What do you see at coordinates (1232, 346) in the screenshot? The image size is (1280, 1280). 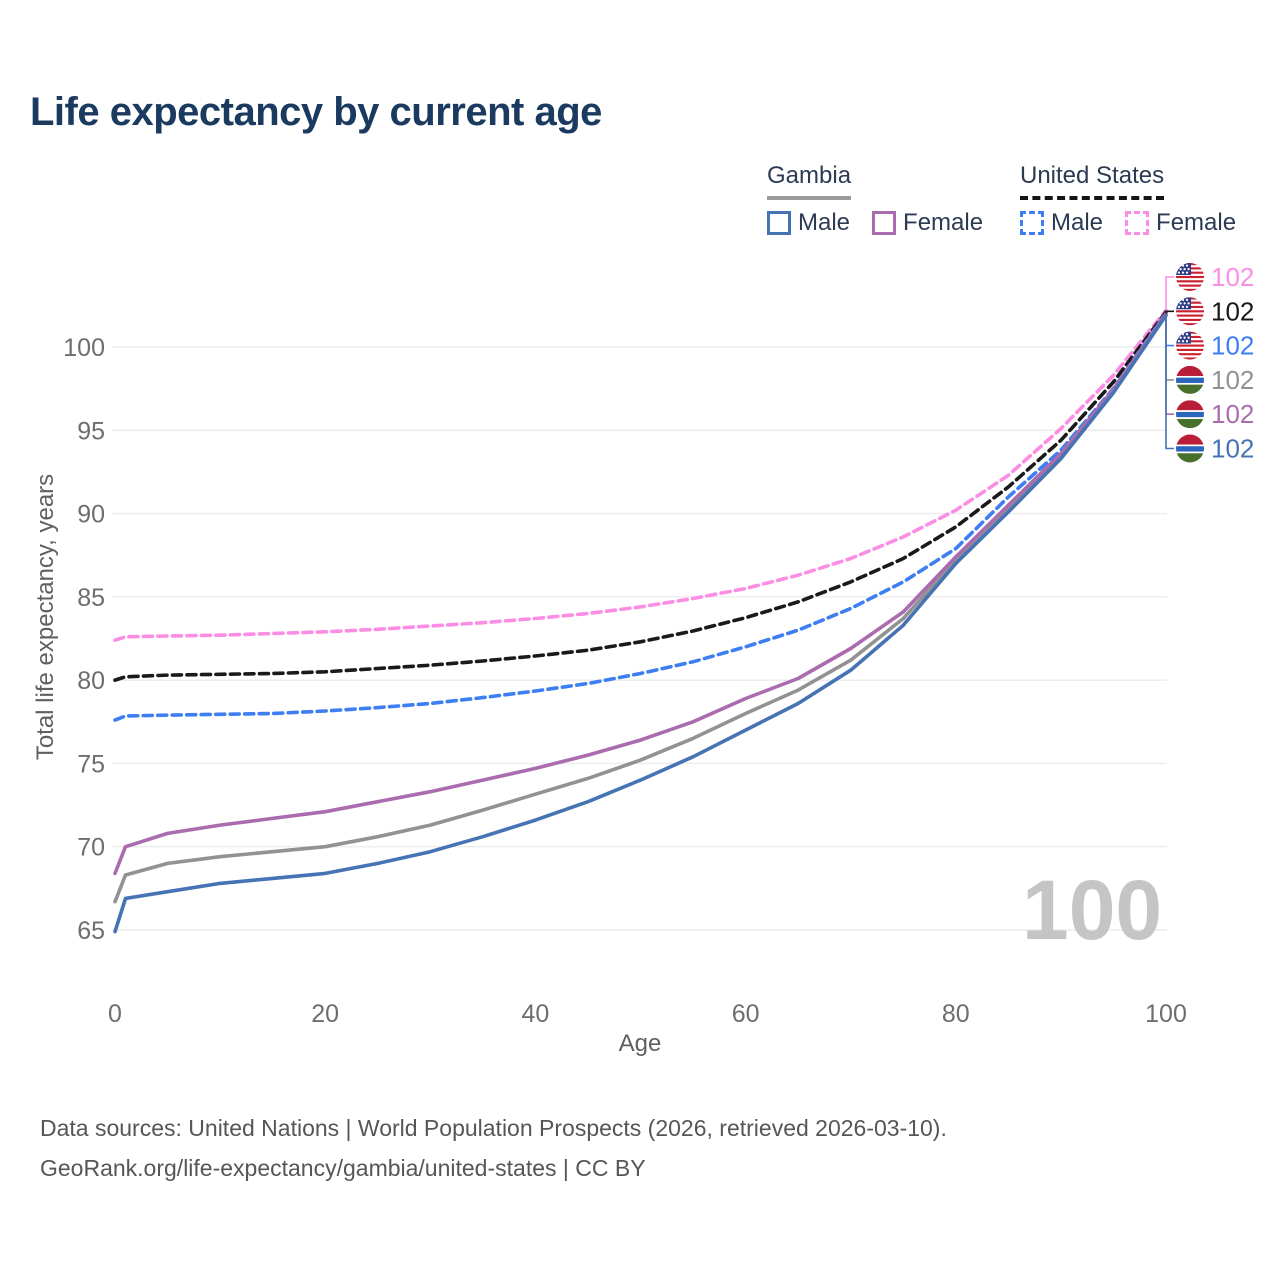 I see `end-value-label-us-male: 102` at bounding box center [1232, 346].